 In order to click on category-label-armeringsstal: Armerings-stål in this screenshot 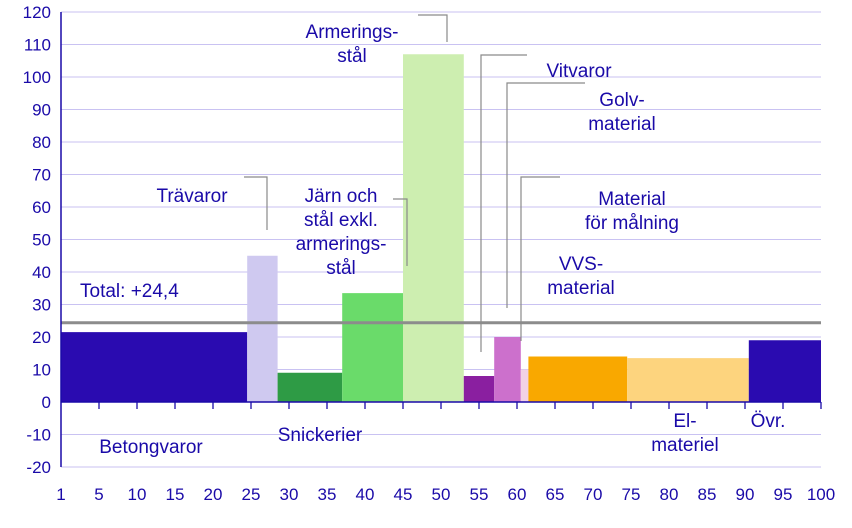, I will do `click(352, 44)`.